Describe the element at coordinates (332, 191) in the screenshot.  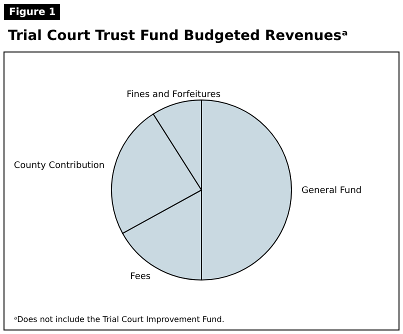
I see `slice-label: General Fund` at that location.